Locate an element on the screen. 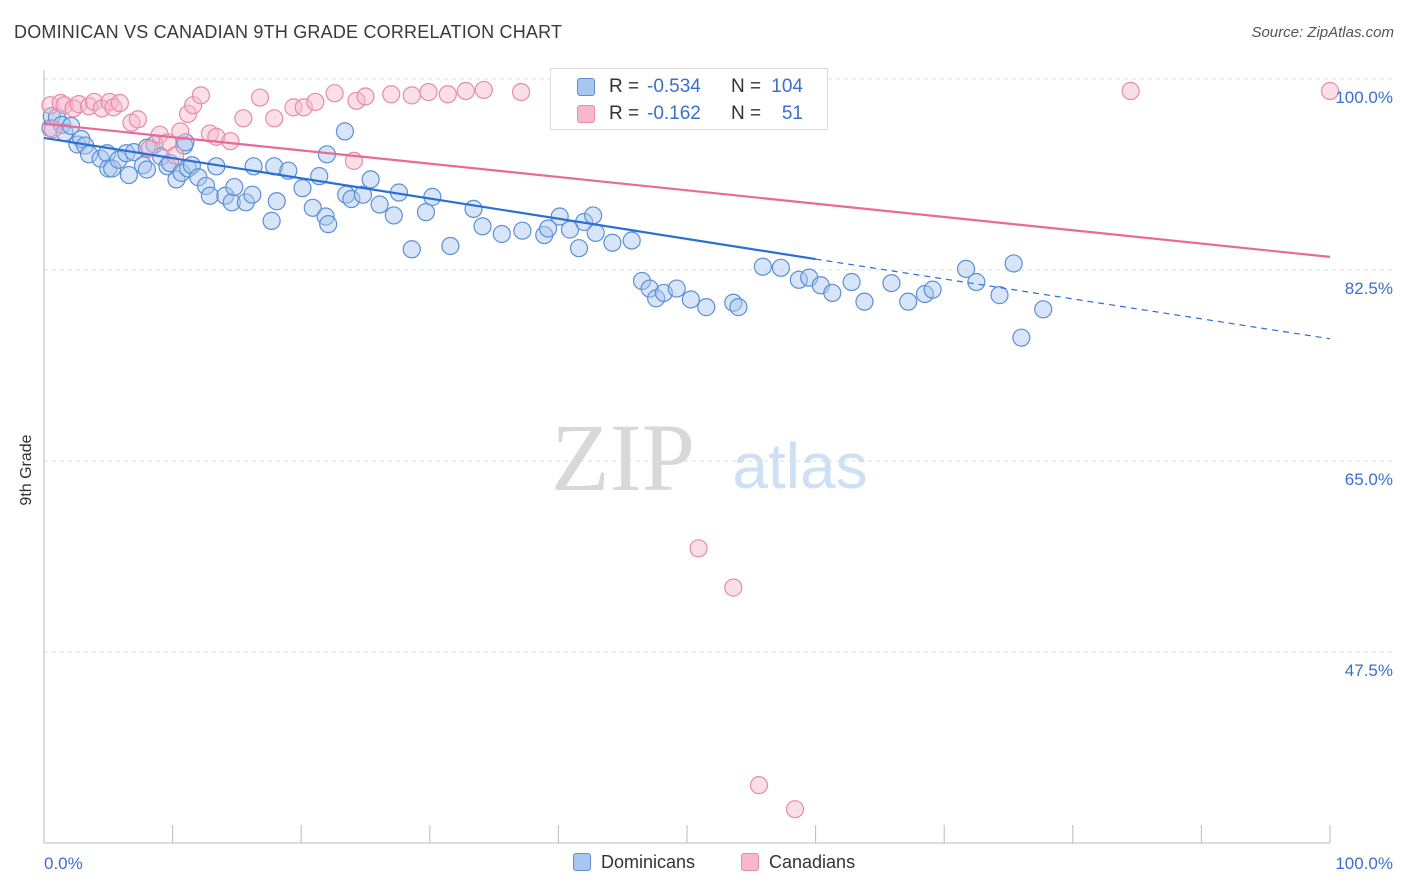 The width and height of the screenshot is (1406, 892). y-tick-label: 82.5% is located at coordinates (1369, 288).